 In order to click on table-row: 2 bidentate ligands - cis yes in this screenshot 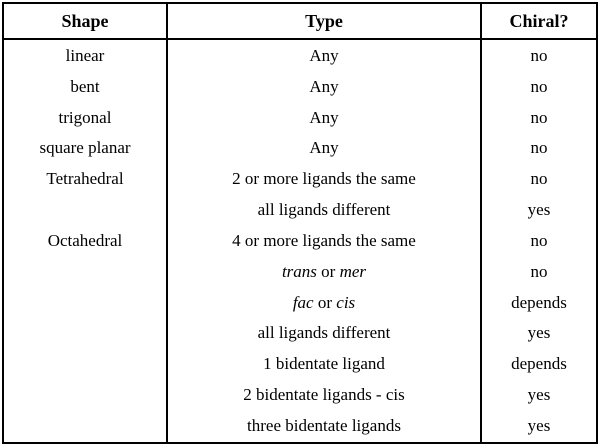, I will do `click(300, 395)`.